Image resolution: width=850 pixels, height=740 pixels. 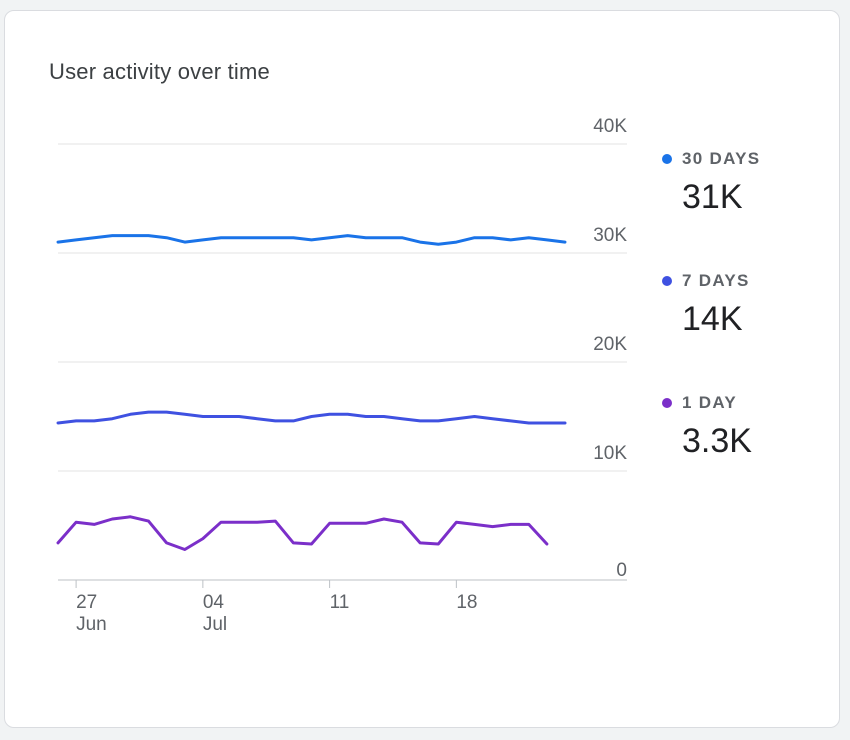 I want to click on x-tick-label: 27, so click(x=86, y=602).